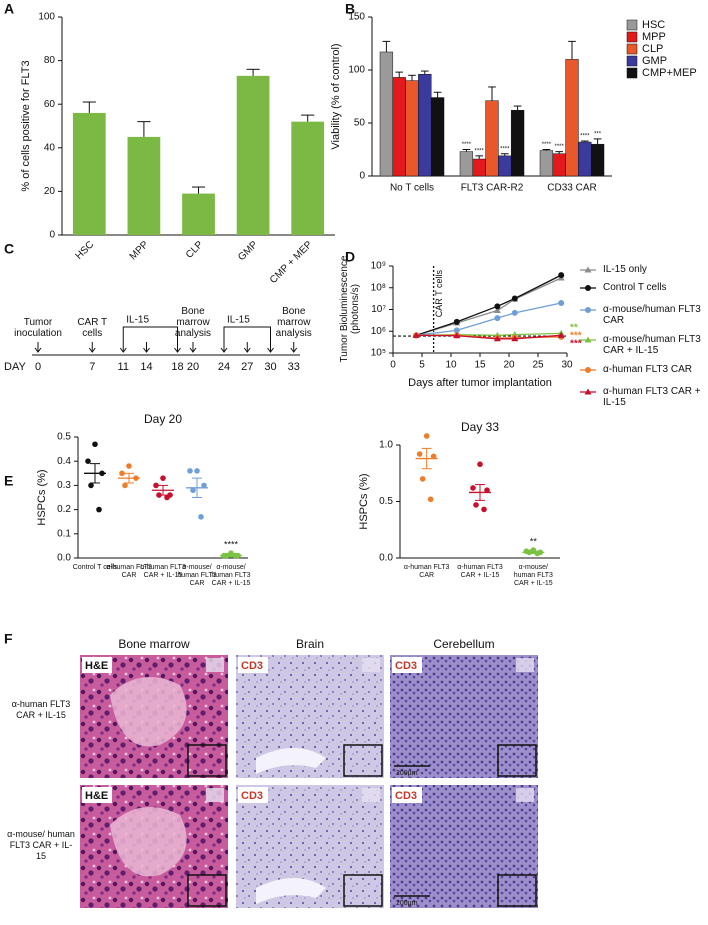 This screenshot has height=925, width=708. I want to click on x-tick-label: 0, so click(393, 365).